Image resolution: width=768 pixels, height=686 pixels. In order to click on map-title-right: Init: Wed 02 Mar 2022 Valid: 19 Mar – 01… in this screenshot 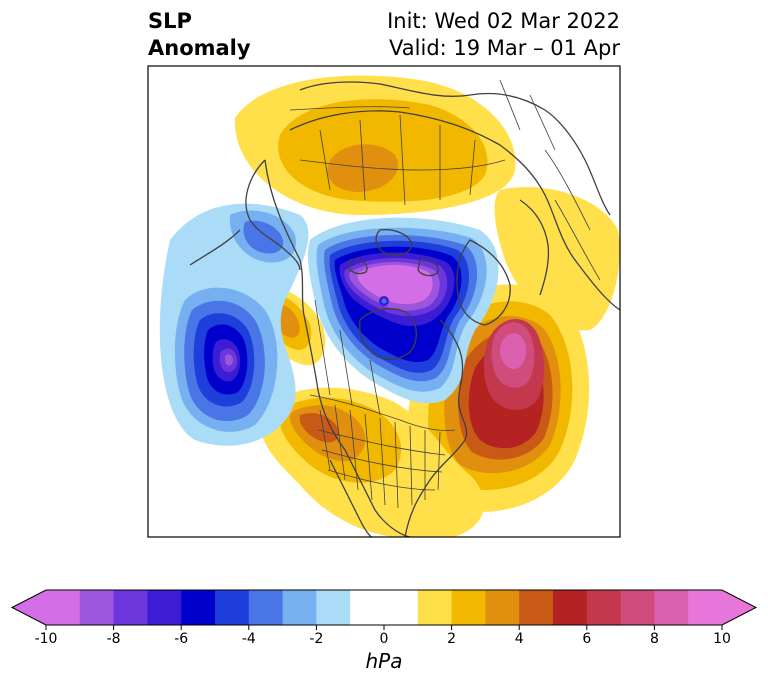, I will do `click(503, 35)`.